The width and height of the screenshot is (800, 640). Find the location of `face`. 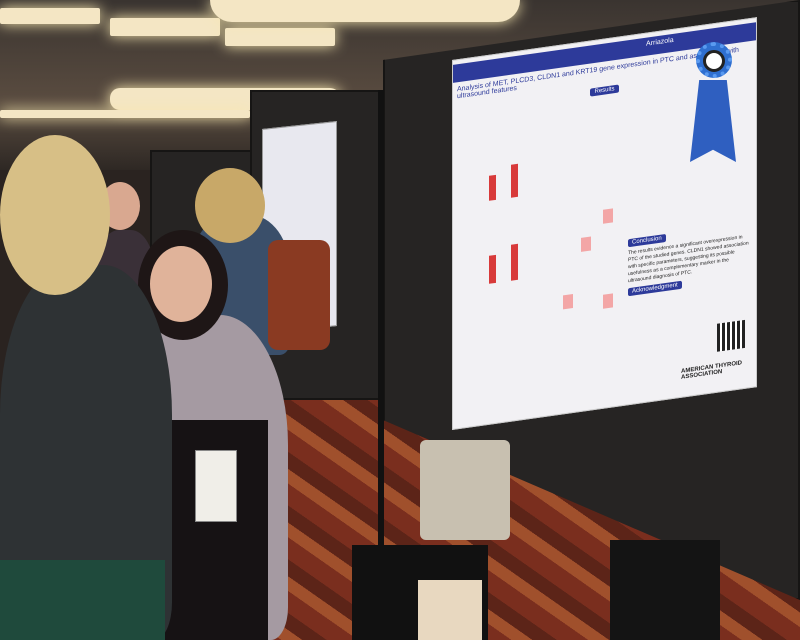

face is located at coordinates (181, 284).